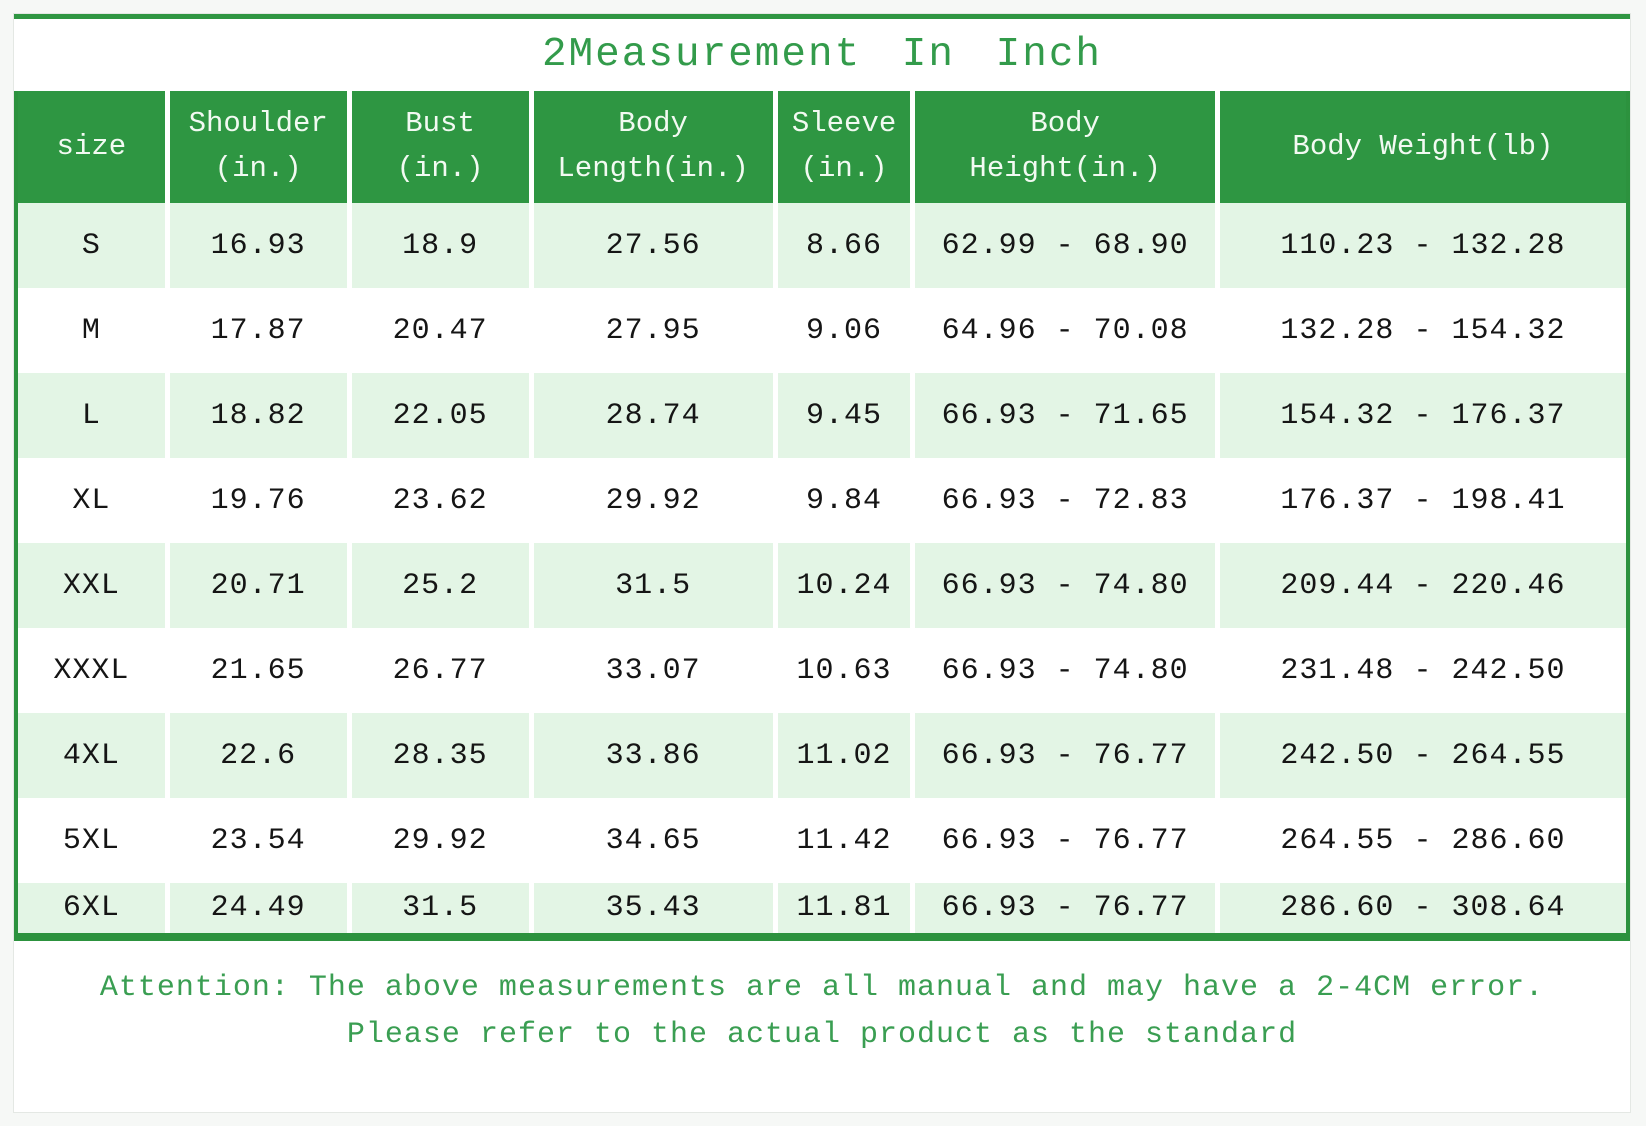 Image resolution: width=1646 pixels, height=1126 pixels. I want to click on table-cell-shoulder: 21.65, so click(258, 670).